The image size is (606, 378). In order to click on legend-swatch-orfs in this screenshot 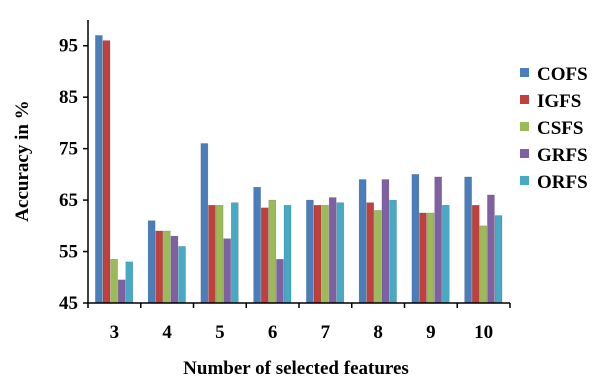, I will do `click(524, 180)`.